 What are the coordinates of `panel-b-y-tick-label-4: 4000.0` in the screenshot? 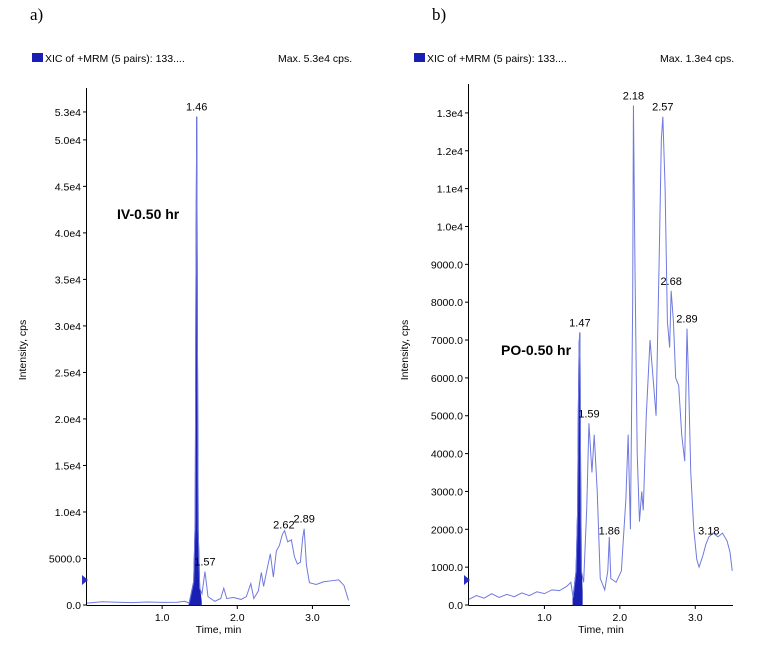 It's located at (447, 455).